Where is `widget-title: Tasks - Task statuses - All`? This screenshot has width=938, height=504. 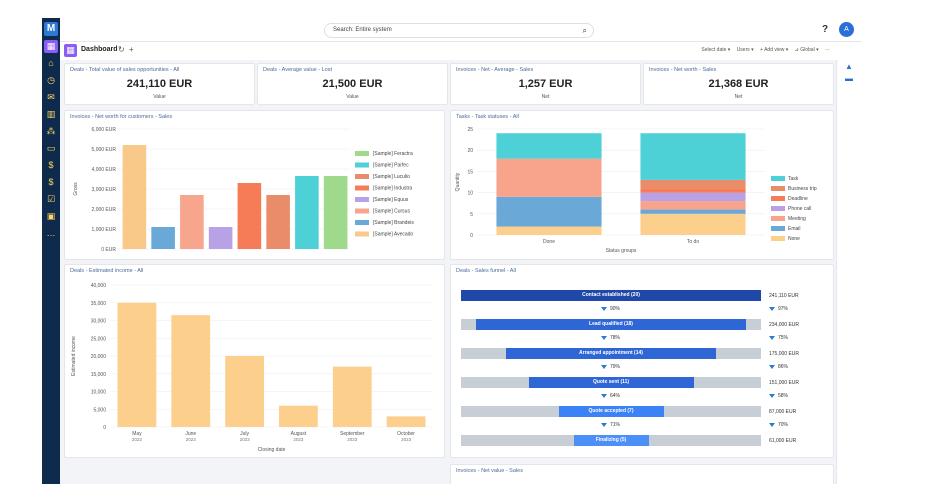
widget-title: Tasks - Task statuses - All is located at coordinates (487, 117).